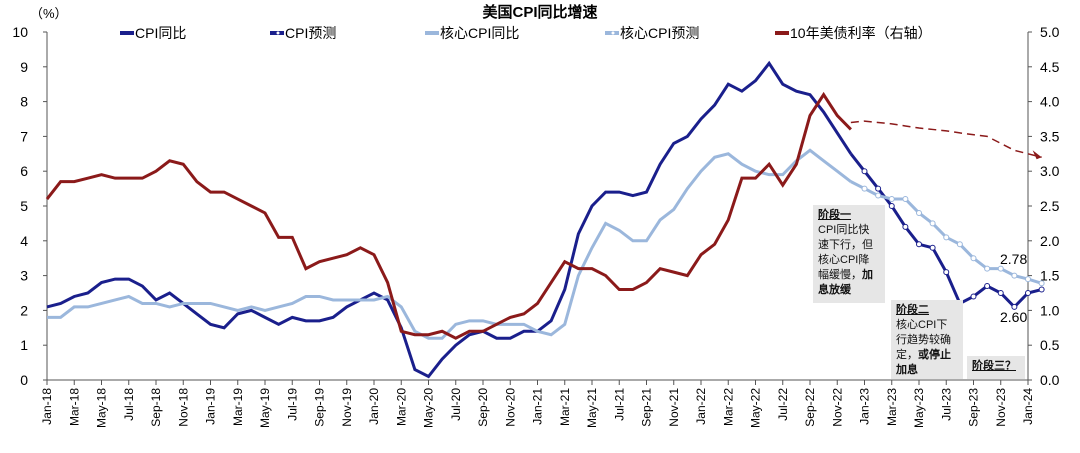  What do you see at coordinates (401, 407) in the screenshot?
I see `x-tick-label: Mar-20` at bounding box center [401, 407].